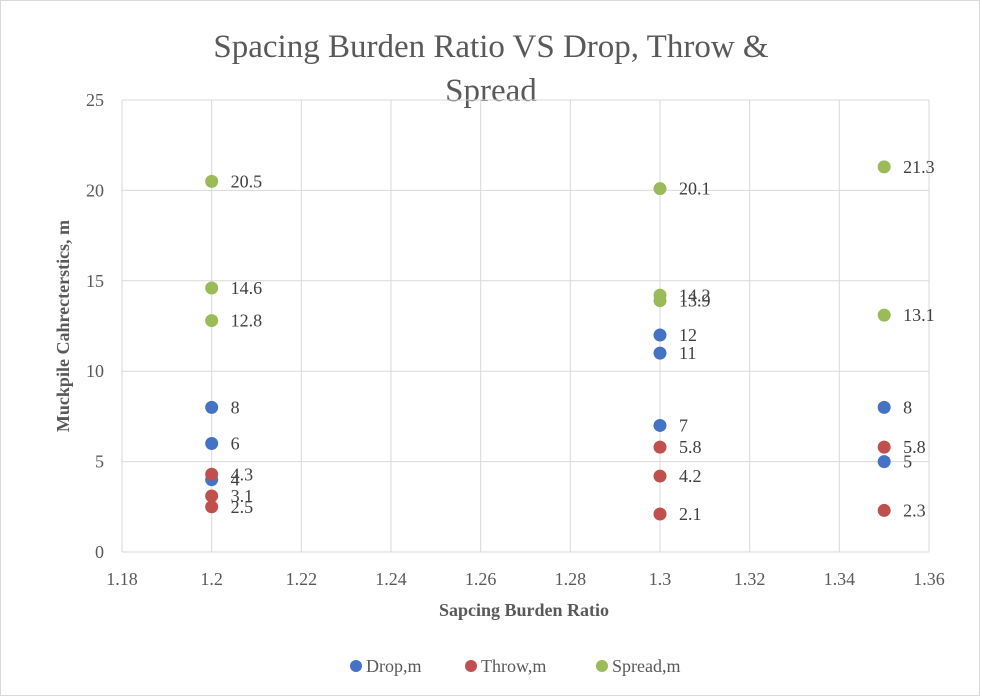 This screenshot has width=982, height=698. I want to click on legend-marker-throw-m, so click(471, 666).